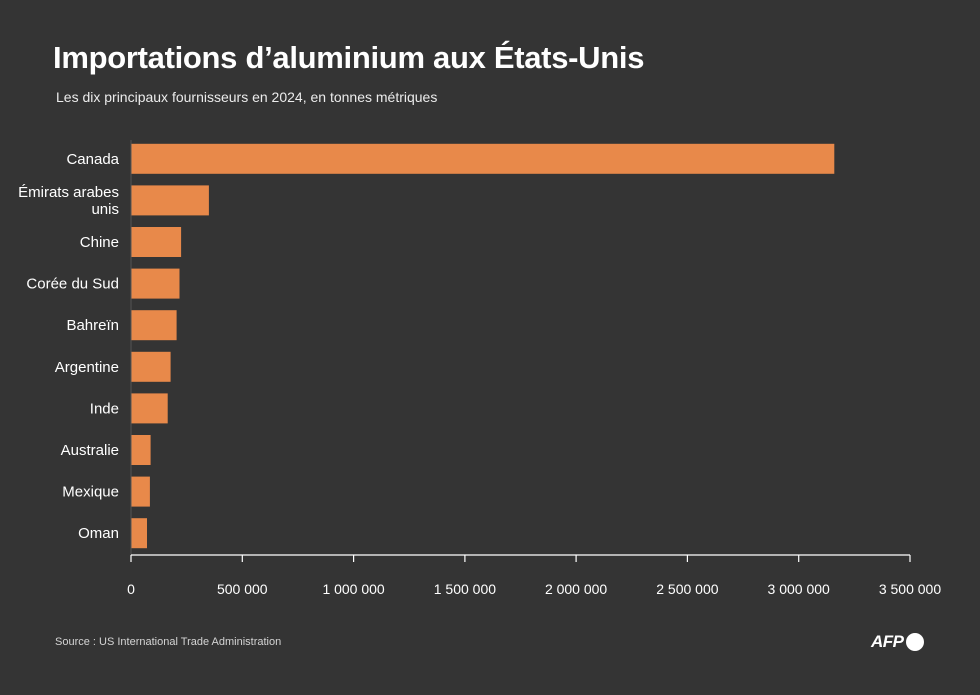  I want to click on category-label-1-line-1: unis, so click(105, 209).